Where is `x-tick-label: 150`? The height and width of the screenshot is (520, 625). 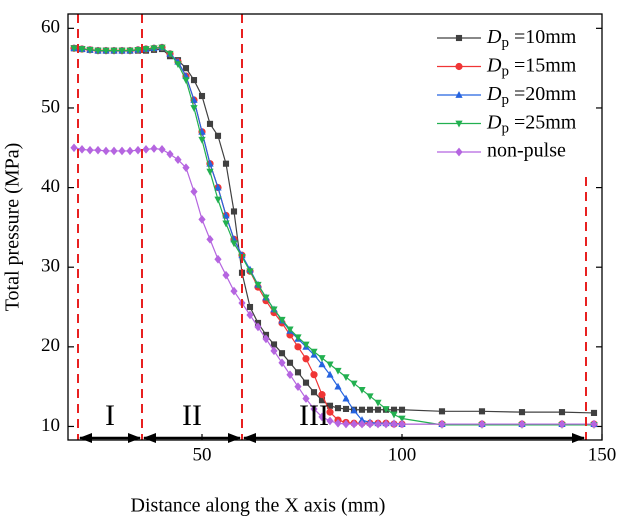
x-tick-label: 150 is located at coordinates (602, 454).